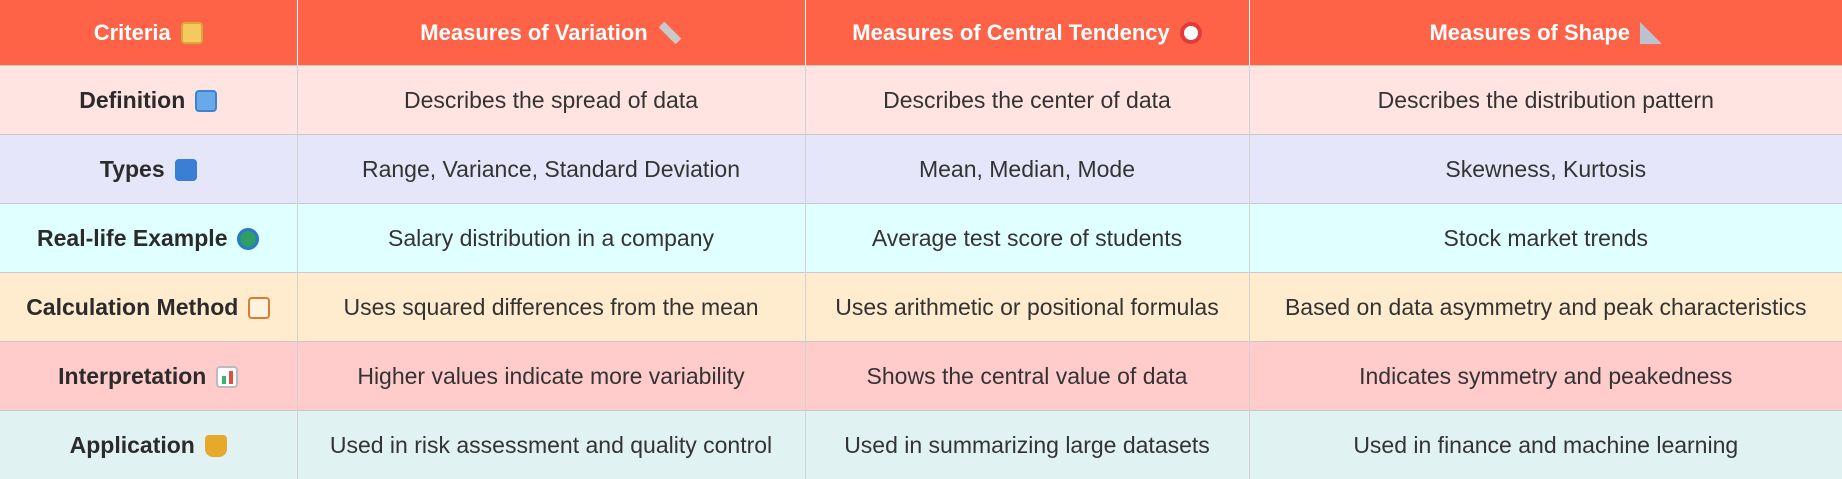 The width and height of the screenshot is (1842, 479). What do you see at coordinates (215, 445) in the screenshot?
I see `trophy-icon` at bounding box center [215, 445].